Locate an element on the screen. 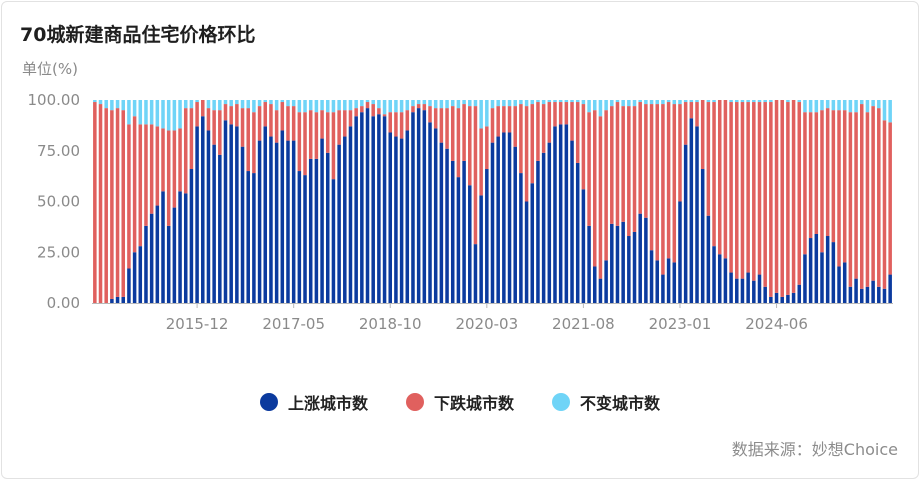 The width and height of the screenshot is (920, 480). x-tick-label: 2024-06 is located at coordinates (776, 324).